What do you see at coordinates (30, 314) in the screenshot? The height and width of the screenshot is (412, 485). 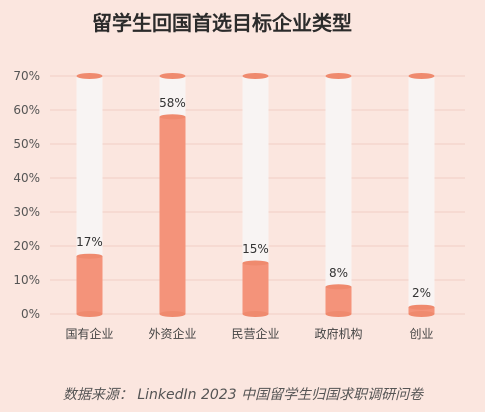 I see `y-tick-label: 0%` at bounding box center [30, 314].